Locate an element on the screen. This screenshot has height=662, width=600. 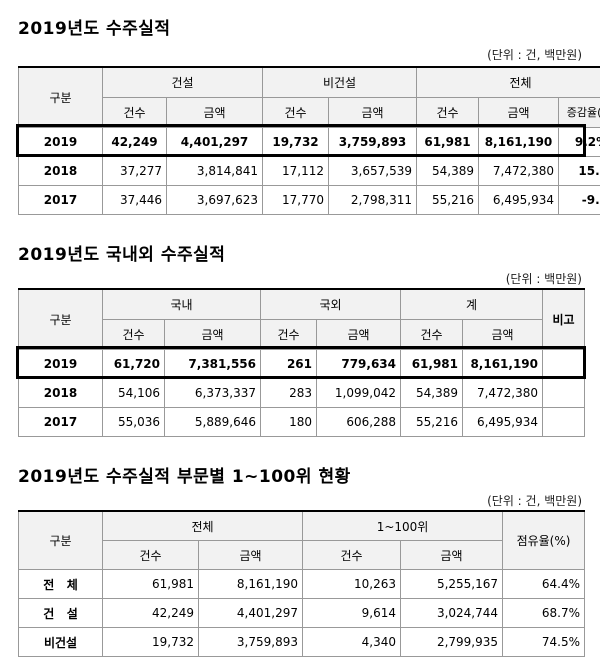
cell-count: 37,446 is located at coordinates (134, 199).